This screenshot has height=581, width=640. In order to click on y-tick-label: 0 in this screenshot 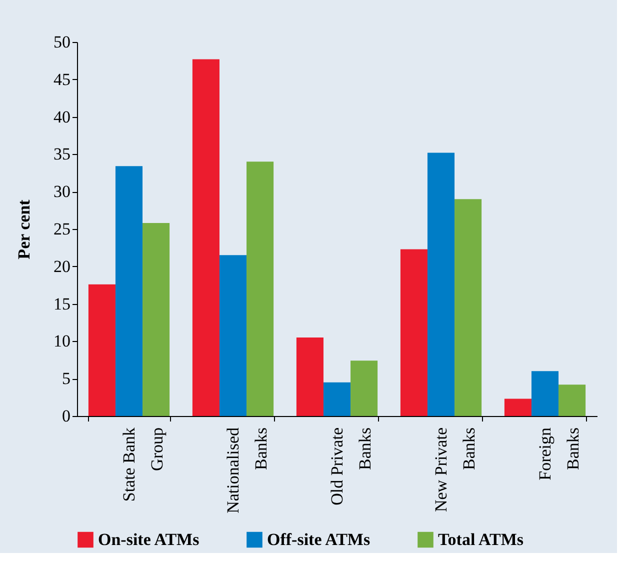, I will do `click(66, 416)`.